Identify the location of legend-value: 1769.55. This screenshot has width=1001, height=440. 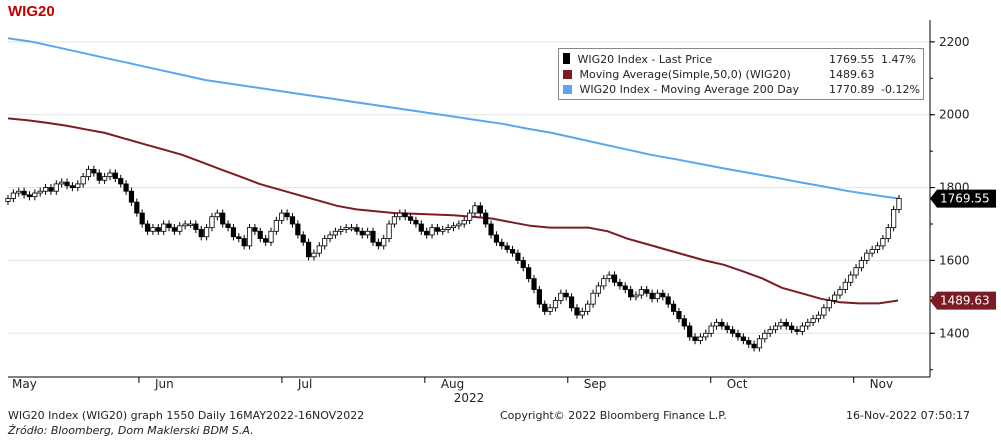
(852, 59).